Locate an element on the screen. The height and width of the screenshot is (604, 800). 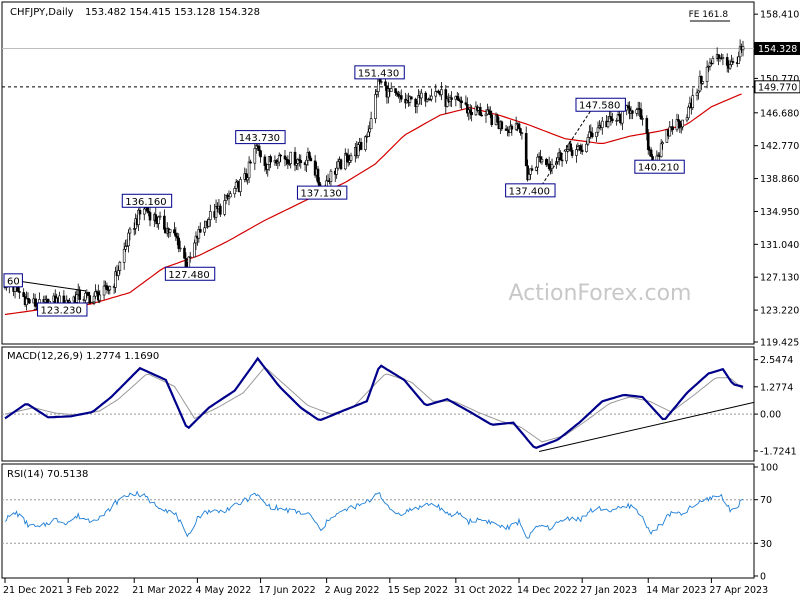
price-tick-label: 142.770 is located at coordinates (779, 146).